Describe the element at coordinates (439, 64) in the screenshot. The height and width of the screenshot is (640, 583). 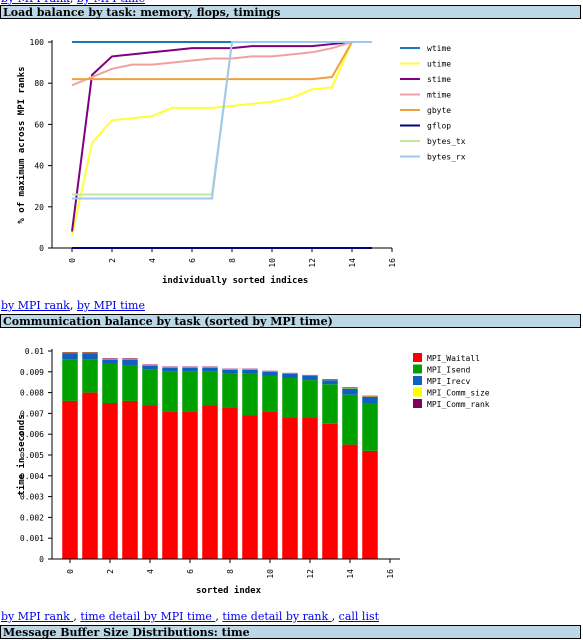
I see `legend-label-utime: utime` at that location.